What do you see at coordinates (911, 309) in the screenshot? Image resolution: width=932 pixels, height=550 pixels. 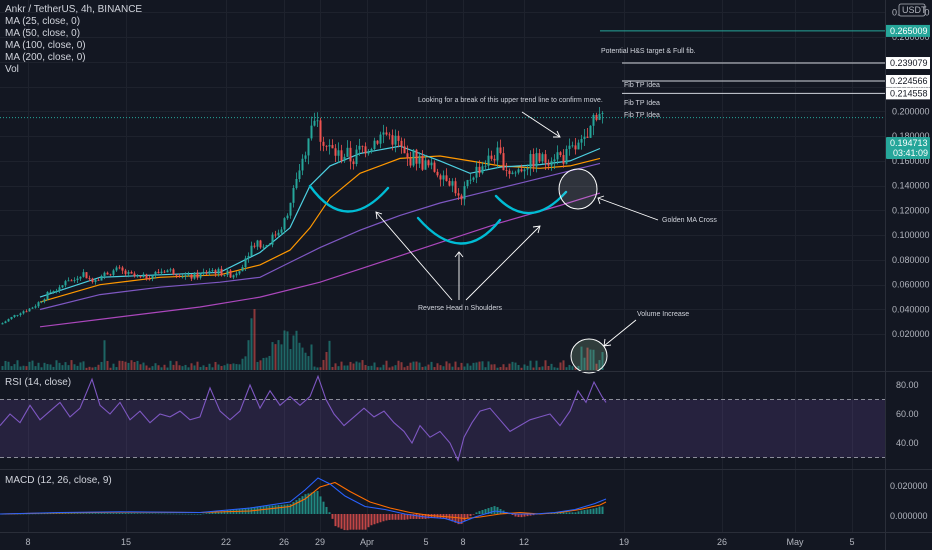 I see `price-tick: 0.040000` at bounding box center [911, 309].